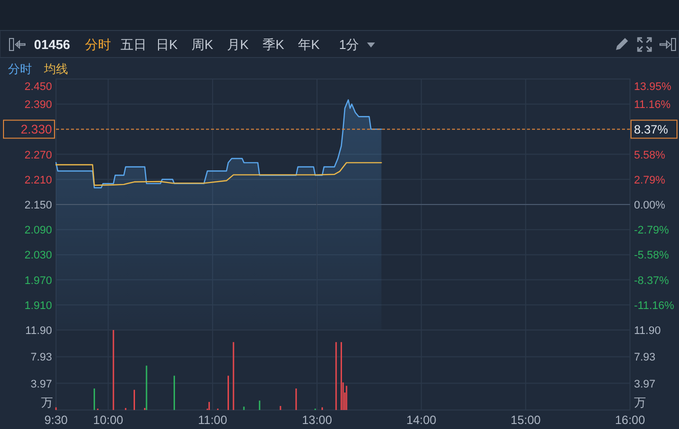  I want to click on x-tick-label: 9:30, so click(56, 420).